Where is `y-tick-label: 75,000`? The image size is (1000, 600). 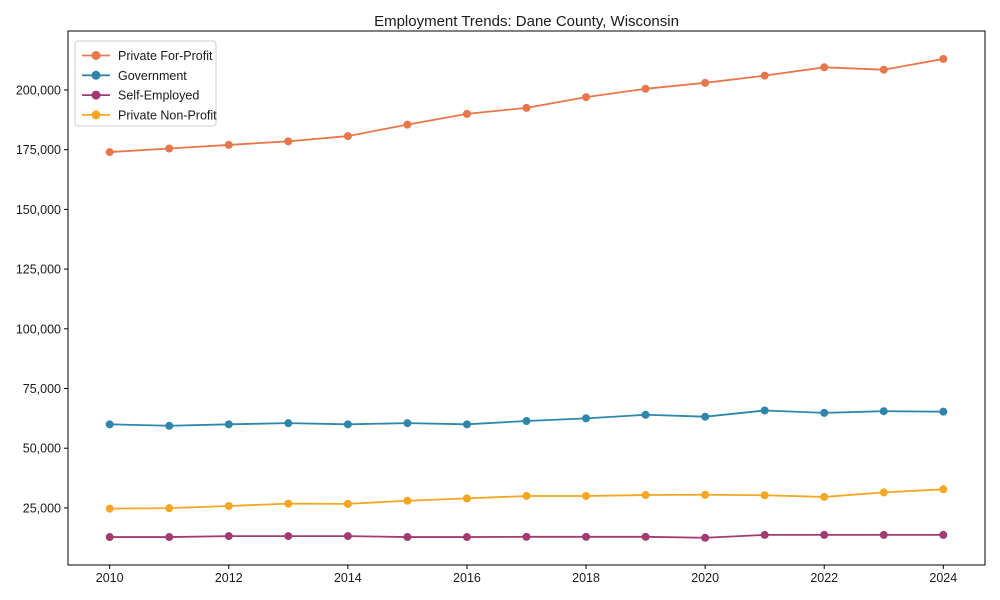 y-tick-label: 75,000 is located at coordinates (42, 389).